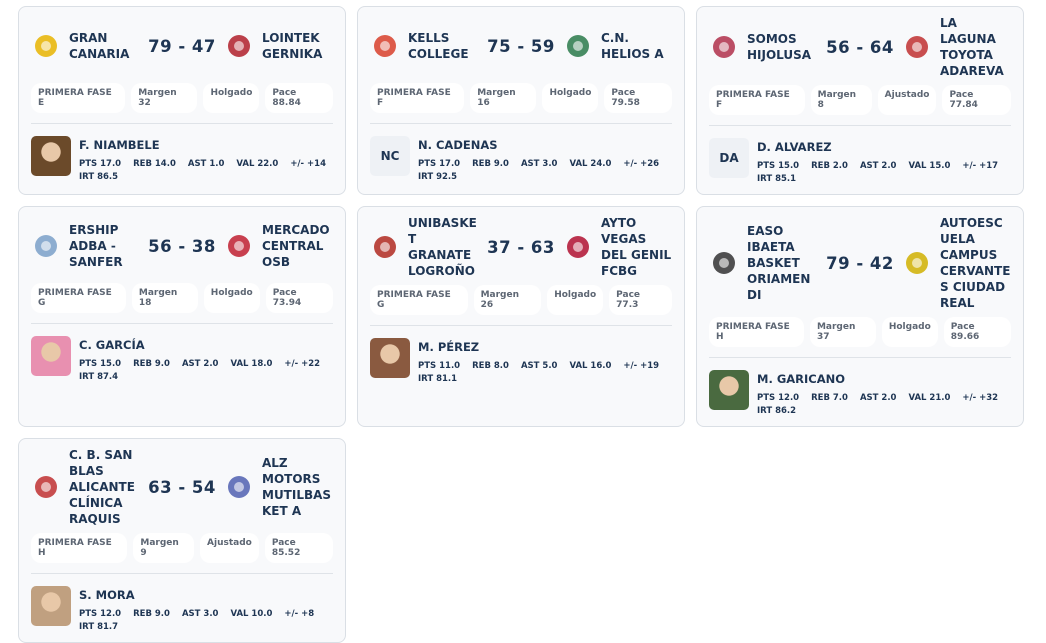  I want to click on stat: VAL 22.0, so click(257, 164).